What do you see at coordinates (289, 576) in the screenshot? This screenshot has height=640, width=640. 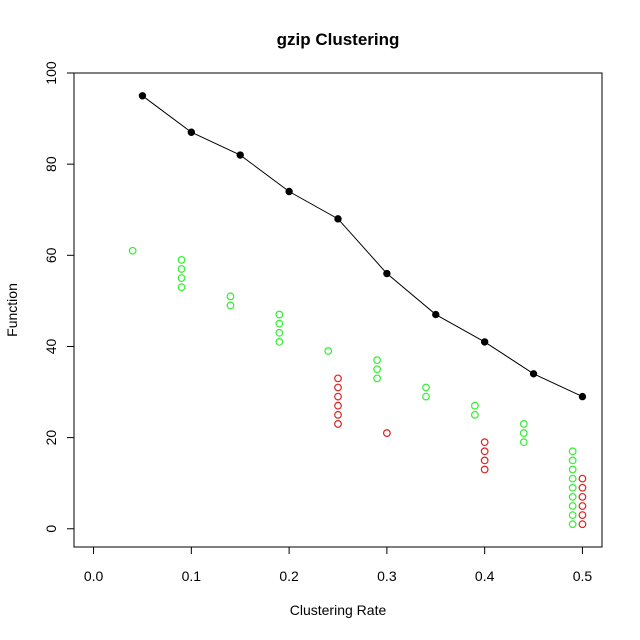 I see `x-tick-label: 0.2` at bounding box center [289, 576].